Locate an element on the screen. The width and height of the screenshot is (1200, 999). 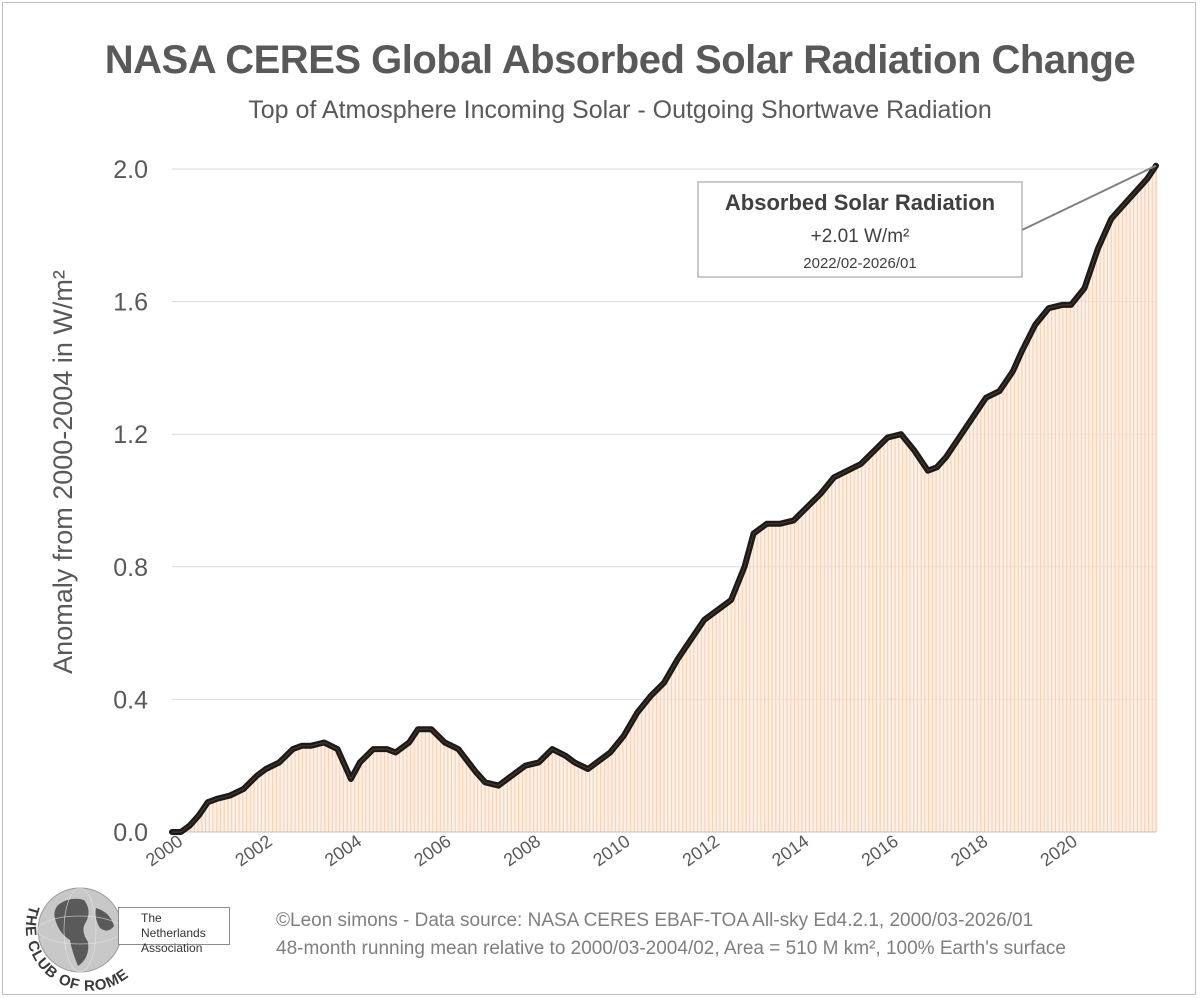
x-tick-label: 2014 is located at coordinates (790, 850).